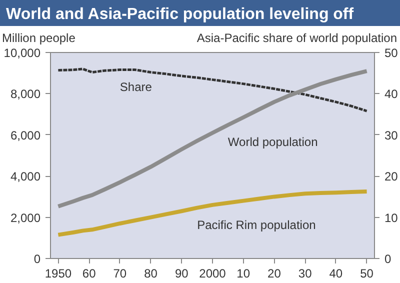 This screenshot has height=283, width=400. Describe the element at coordinates (37, 259) in the screenshot. I see `y-tick-label: 0` at that location.